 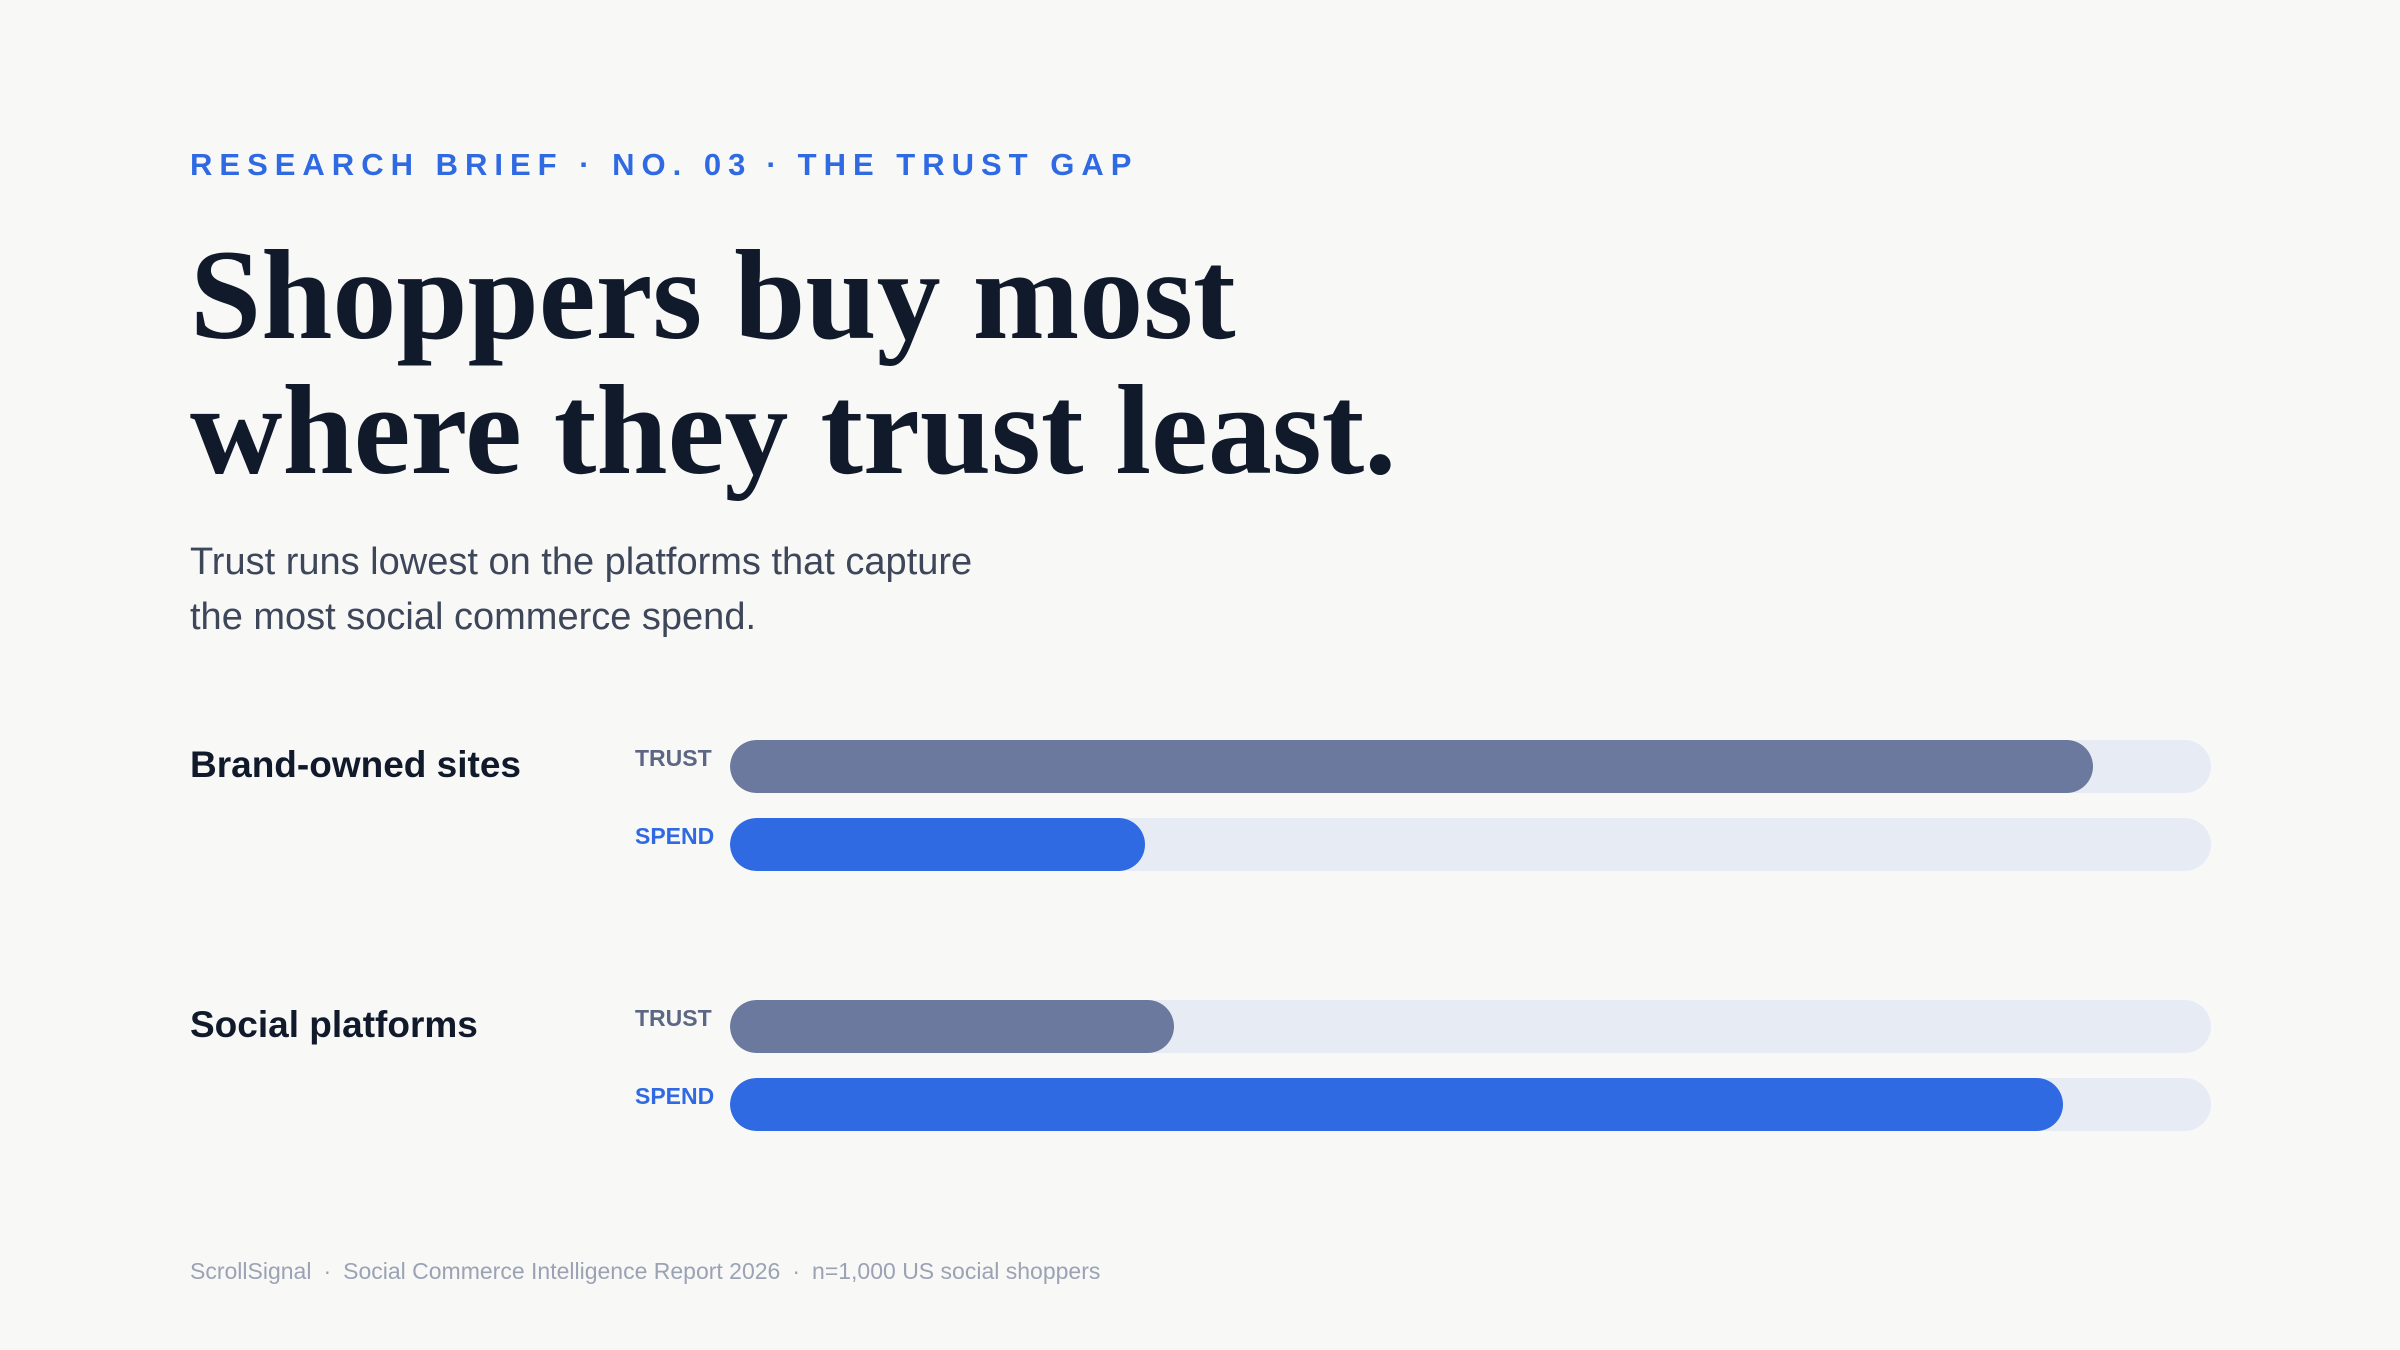 I want to click on bar-spend-social-platforms, so click(x=1396, y=1104).